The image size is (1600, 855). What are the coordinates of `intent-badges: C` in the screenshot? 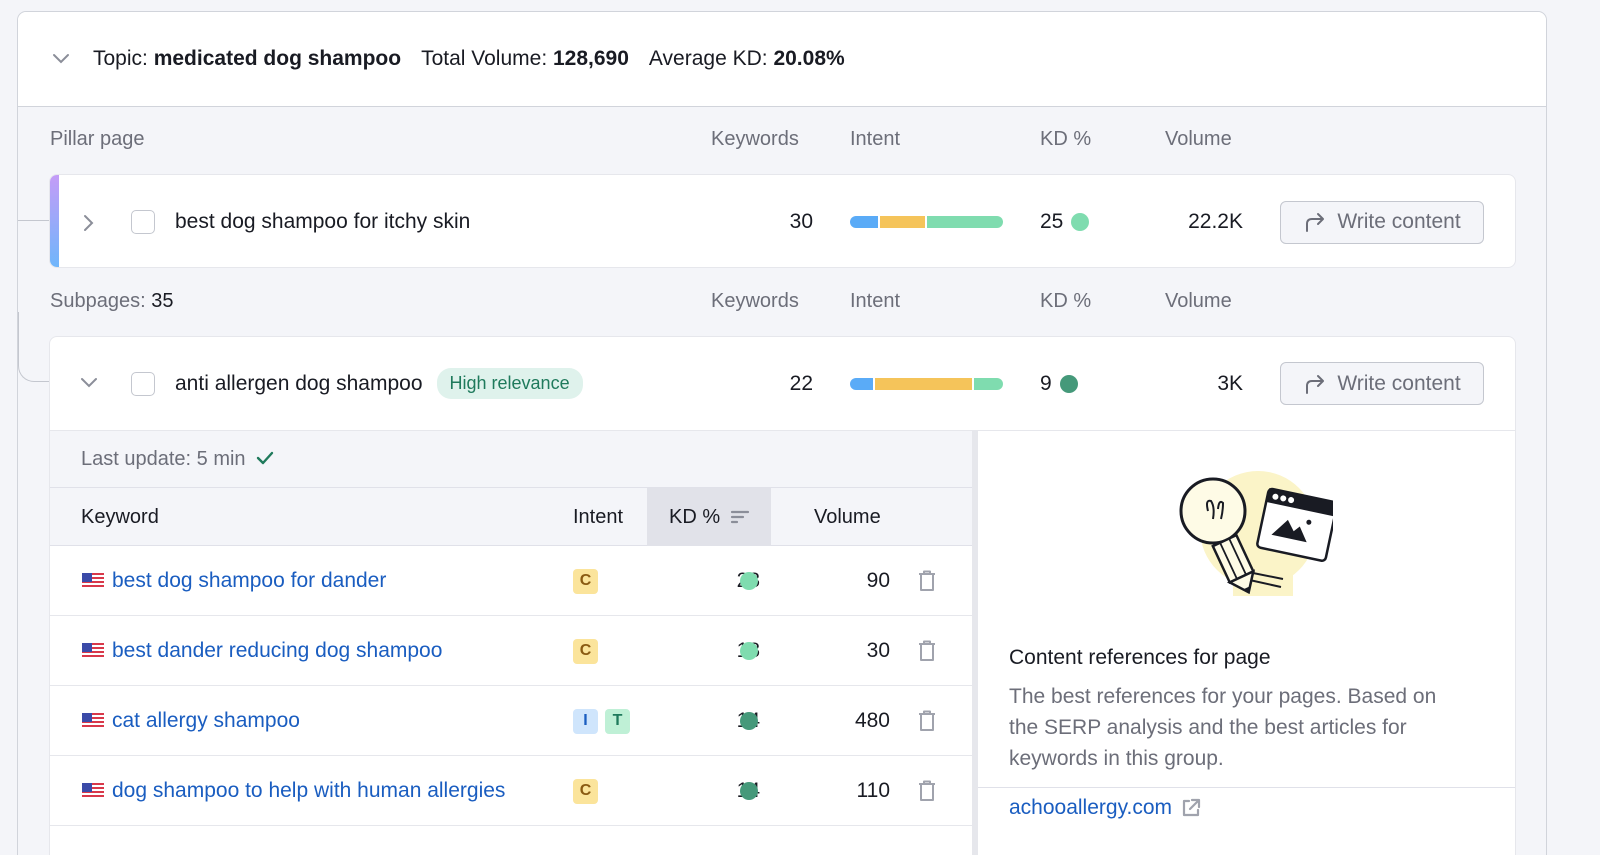 It's located at (585, 791).